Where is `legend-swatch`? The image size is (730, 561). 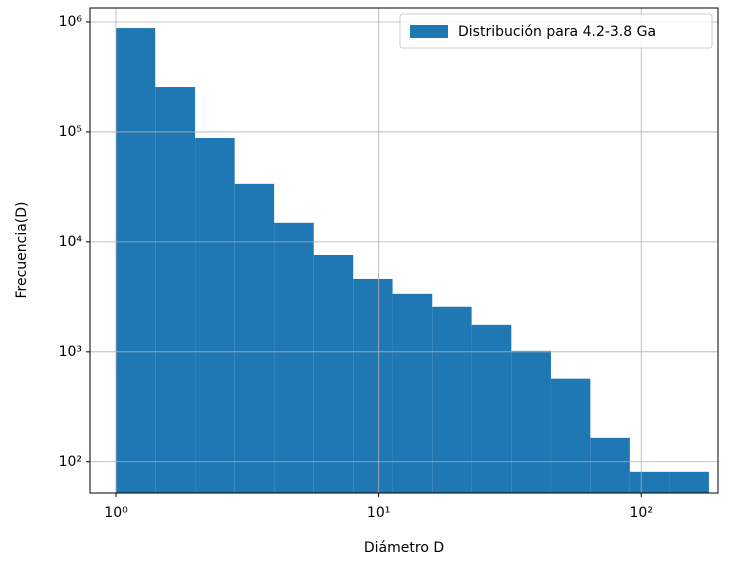 legend-swatch is located at coordinates (429, 31).